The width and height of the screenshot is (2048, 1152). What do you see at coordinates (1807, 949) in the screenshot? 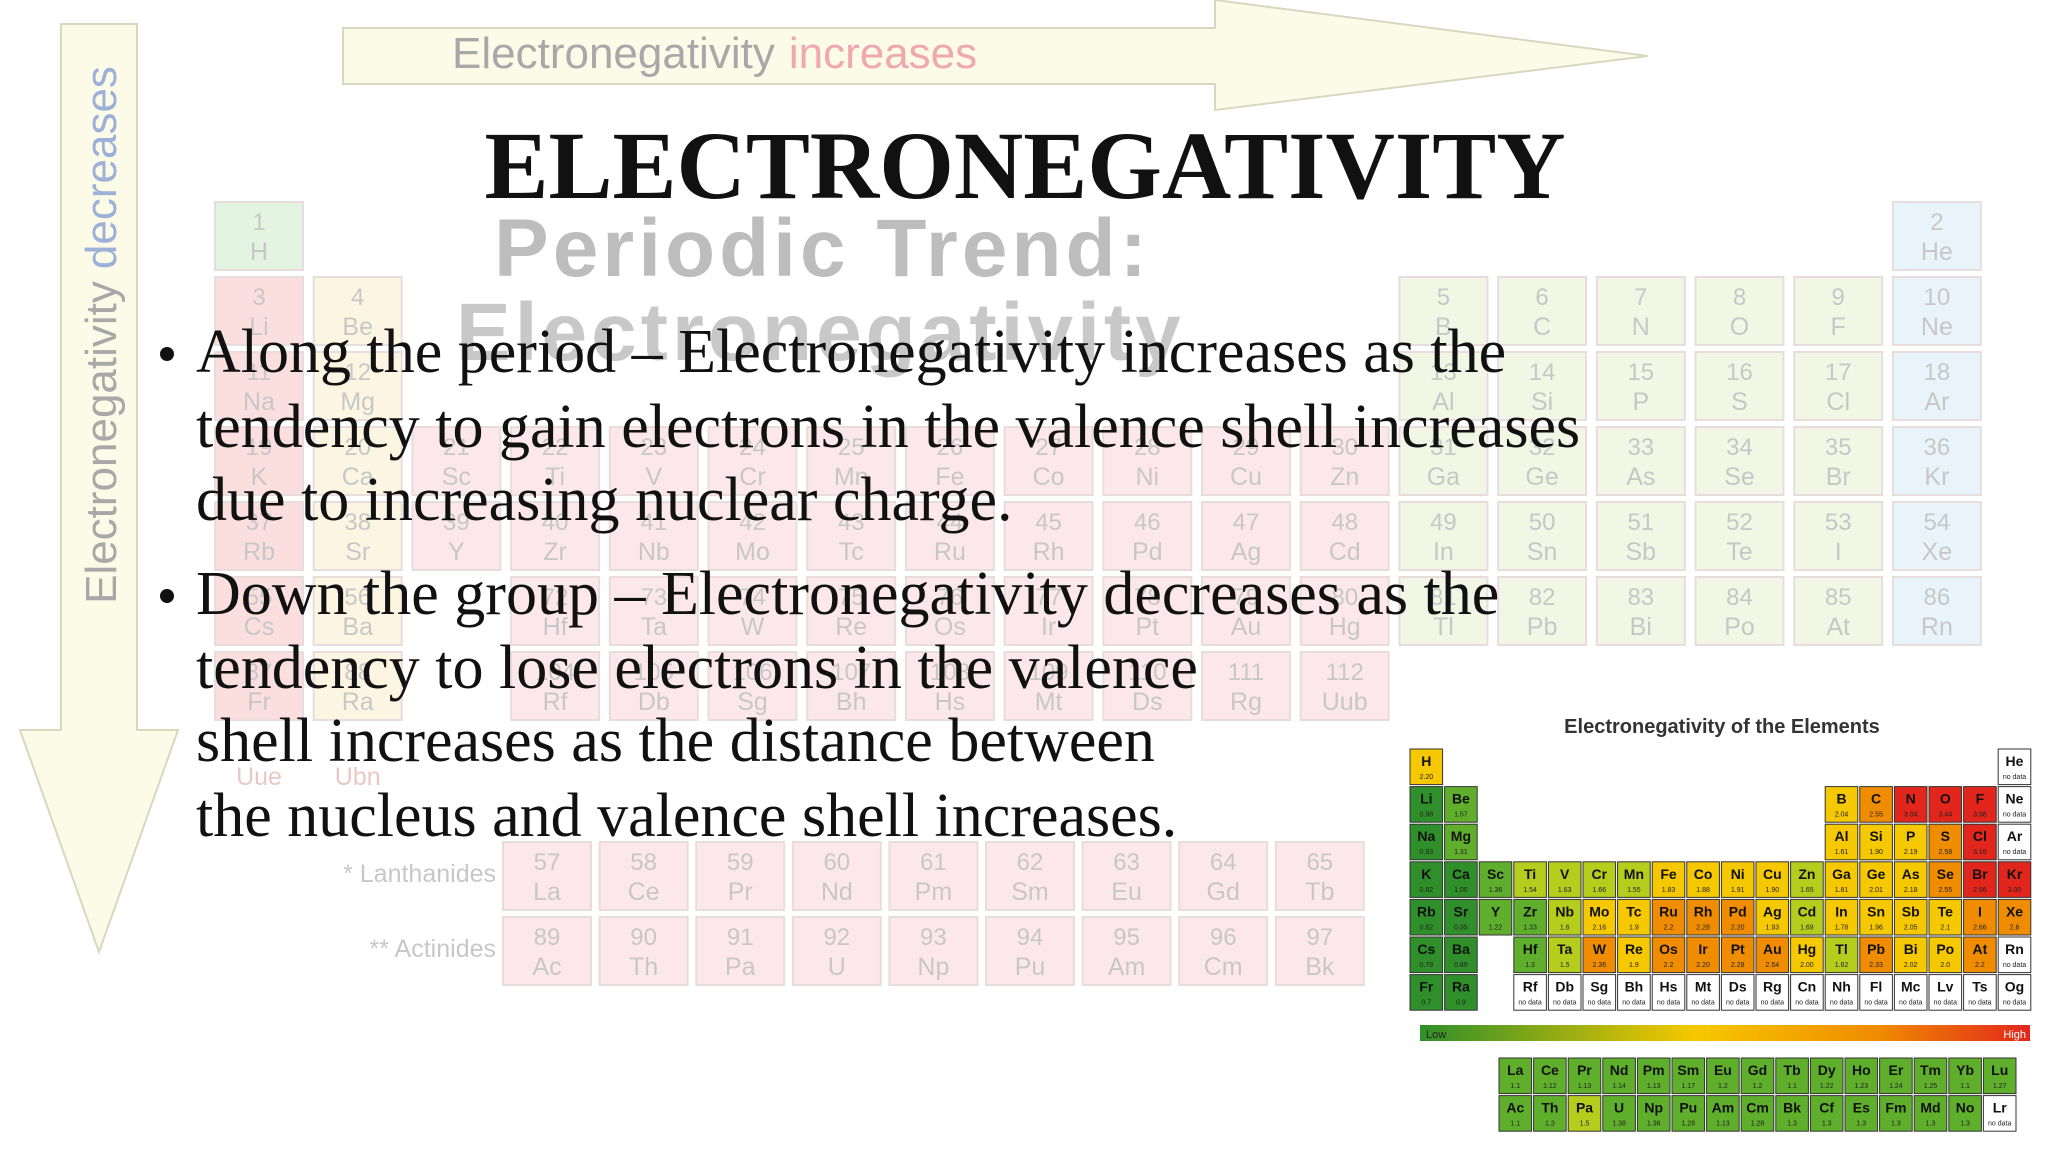
I see `inset-element-symbol: Hg` at bounding box center [1807, 949].